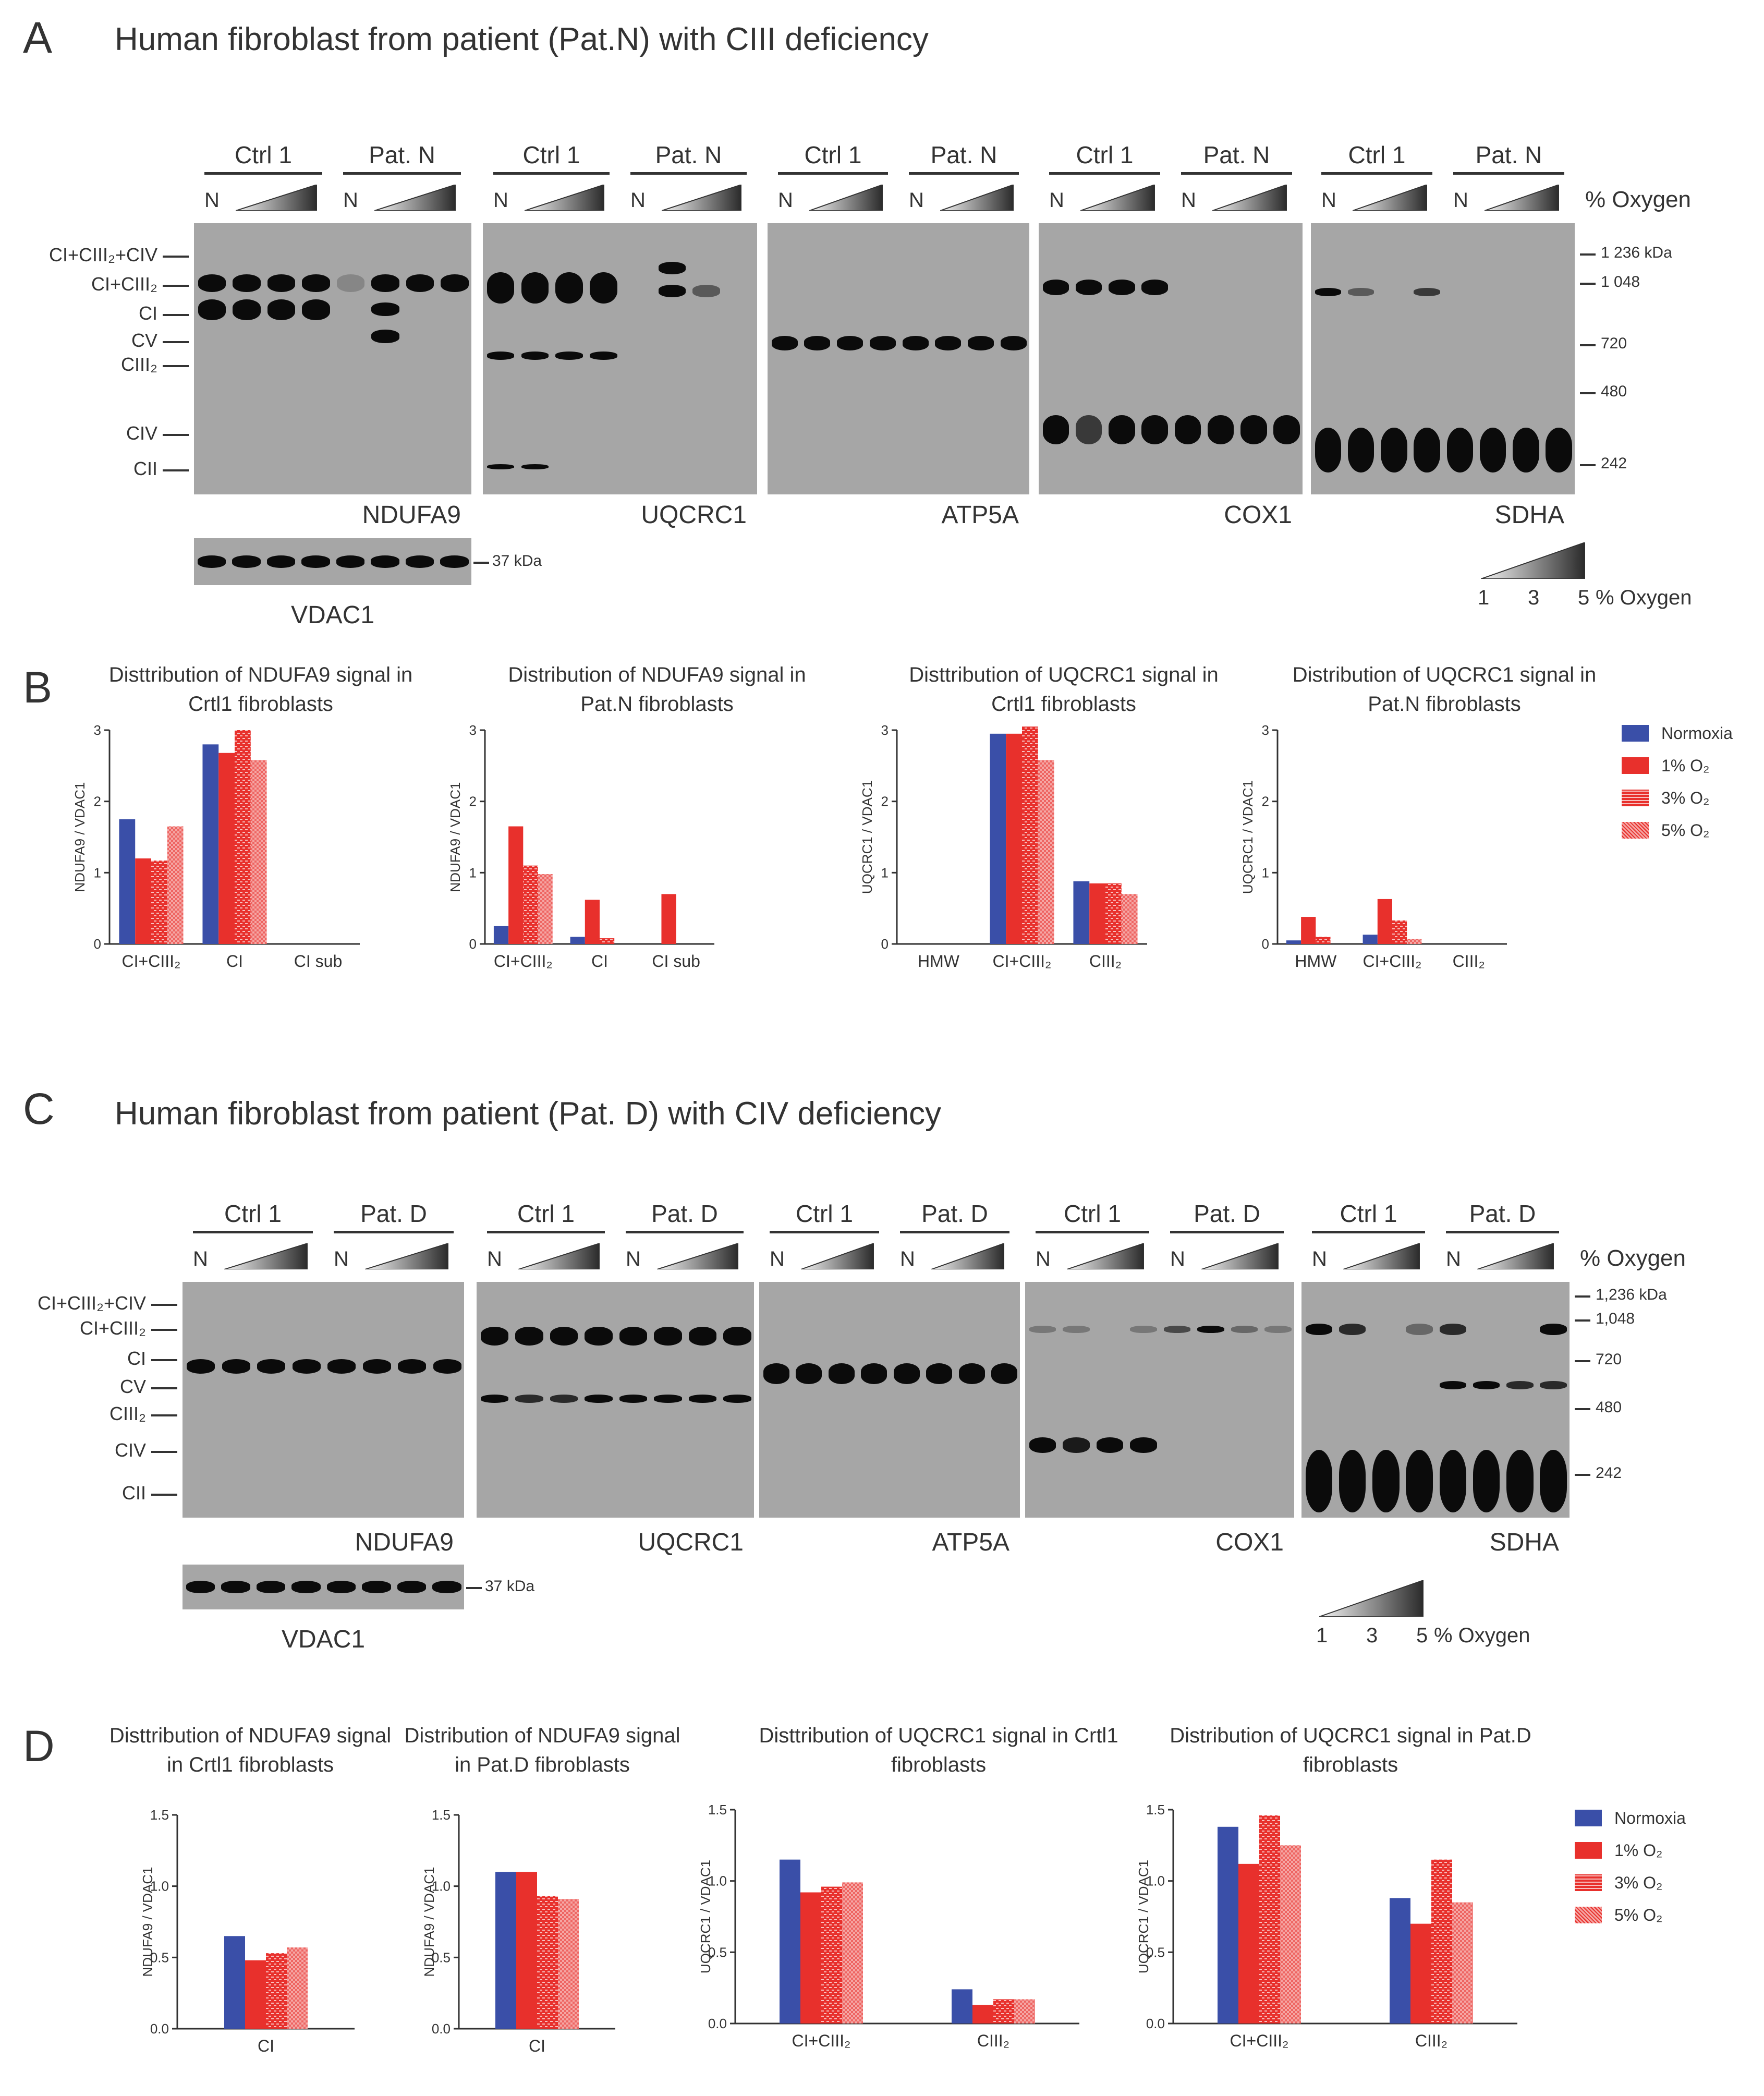 This screenshot has height=2096, width=1764. I want to click on antibody-label-atp5a: ATP5A, so click(980, 515).